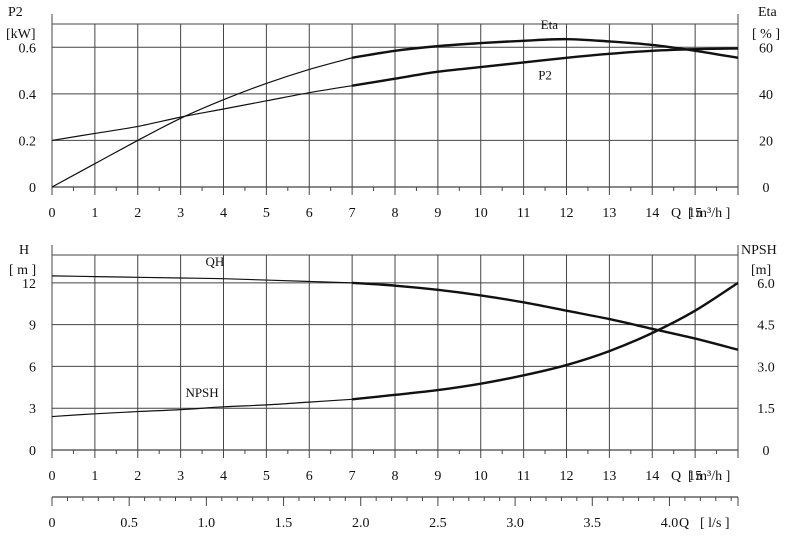 The width and height of the screenshot is (789, 541). What do you see at coordinates (284, 523) in the screenshot?
I see `bottom-x2-tick-label: 1.5` at bounding box center [284, 523].